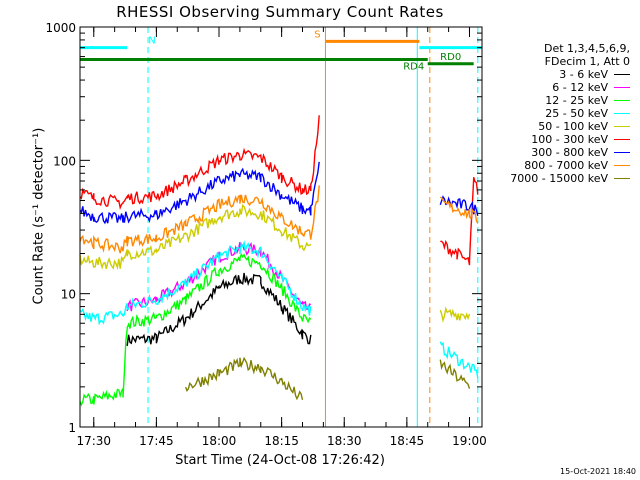 This screenshot has height=480, width=640. I want to click on x-tick-label-3: 18:15, so click(281, 441).